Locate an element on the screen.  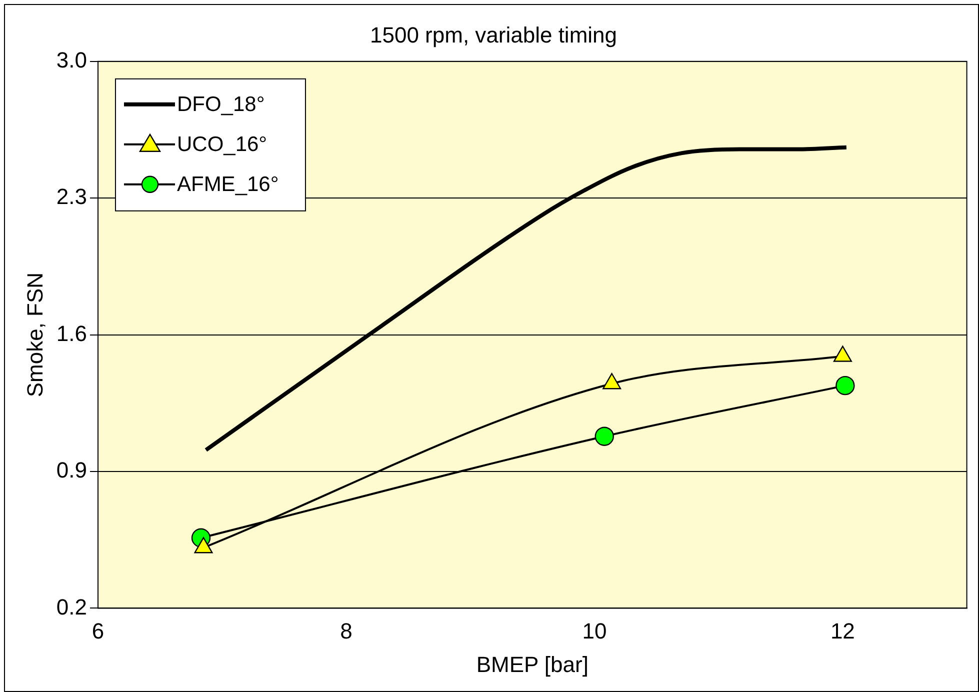
x-tick-label: 10 is located at coordinates (594, 631).